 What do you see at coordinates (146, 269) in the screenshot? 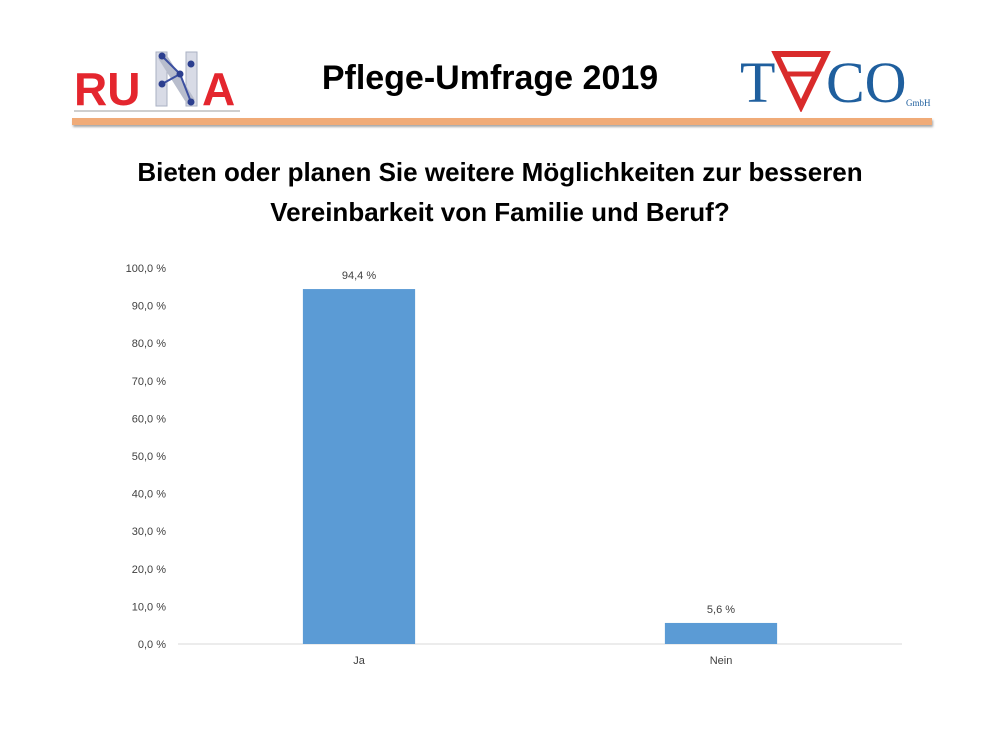
I see `y-tick-label: 100,0 %` at bounding box center [146, 269].